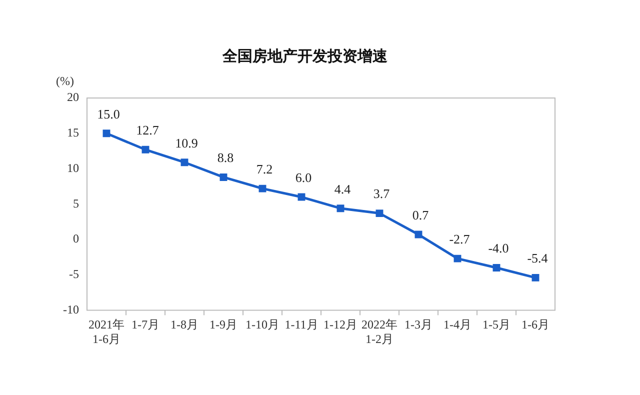 The height and width of the screenshot is (395, 640). Describe the element at coordinates (381, 194) in the screenshot. I see `data-label: 3.7` at that location.